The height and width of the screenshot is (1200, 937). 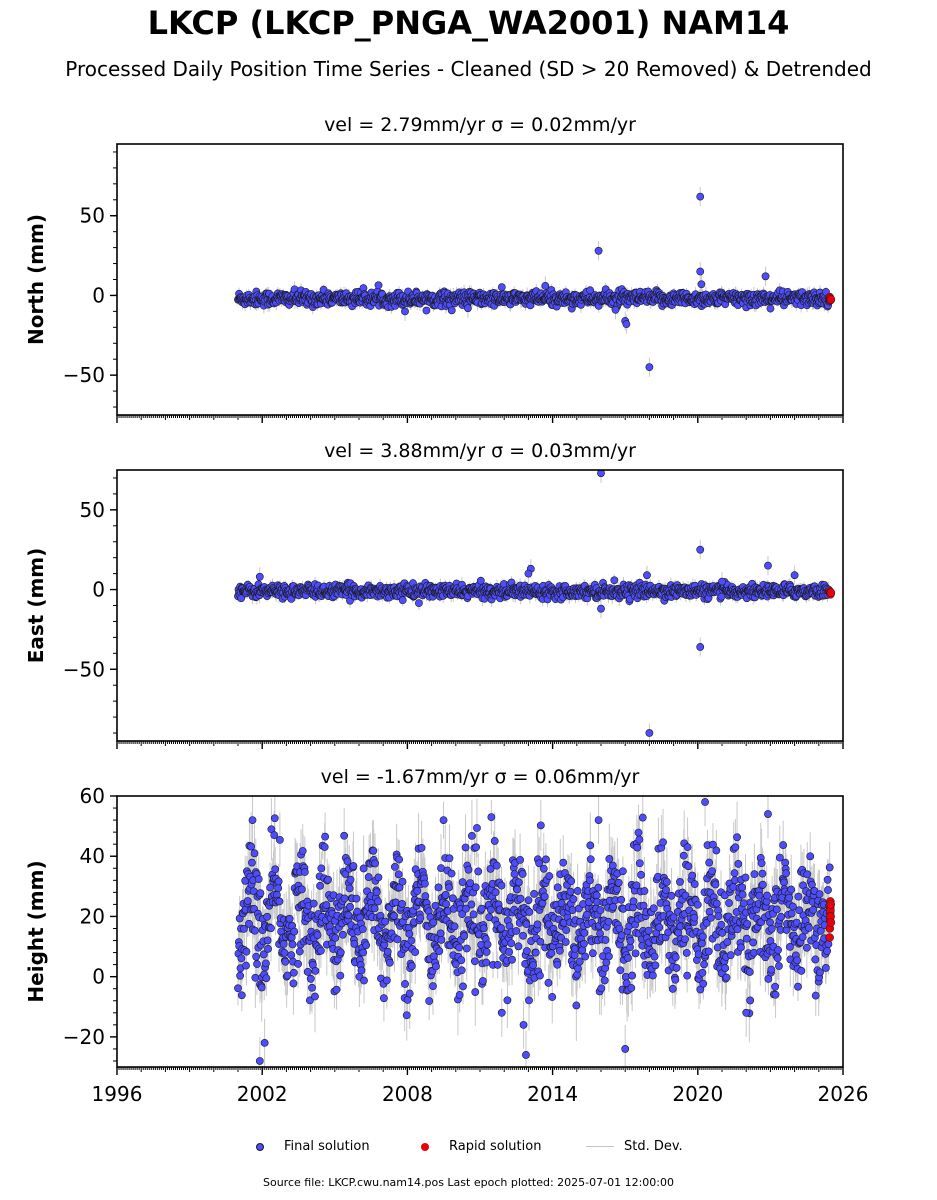 What do you see at coordinates (36, 279) in the screenshot?
I see `y-axis-label: North (mm)` at bounding box center [36, 279].